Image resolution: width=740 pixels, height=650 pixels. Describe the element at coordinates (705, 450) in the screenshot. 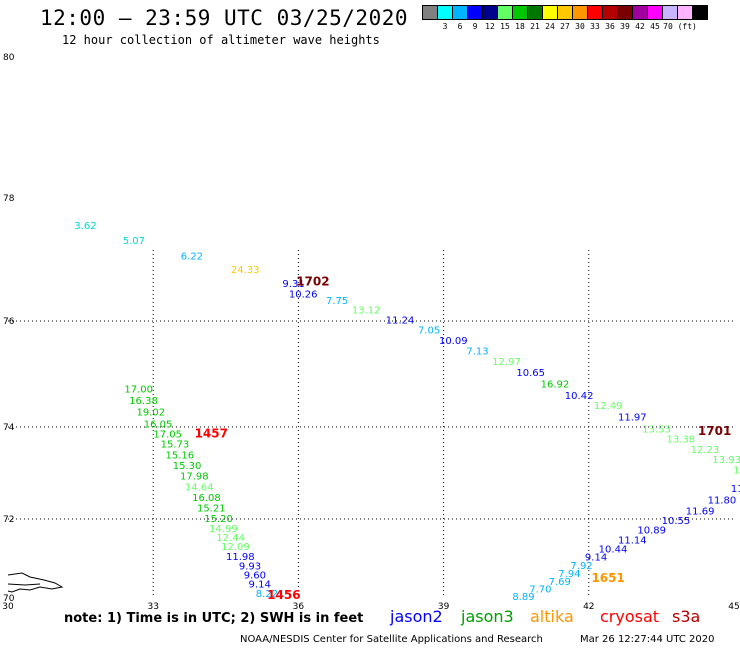

I see `wave-height-value: 12.23` at that location.